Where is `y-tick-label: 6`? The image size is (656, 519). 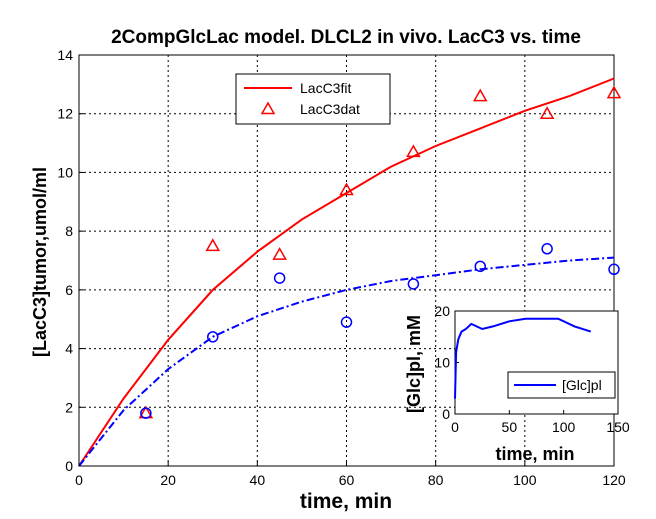
y-tick-label: 6 is located at coordinates (69, 290).